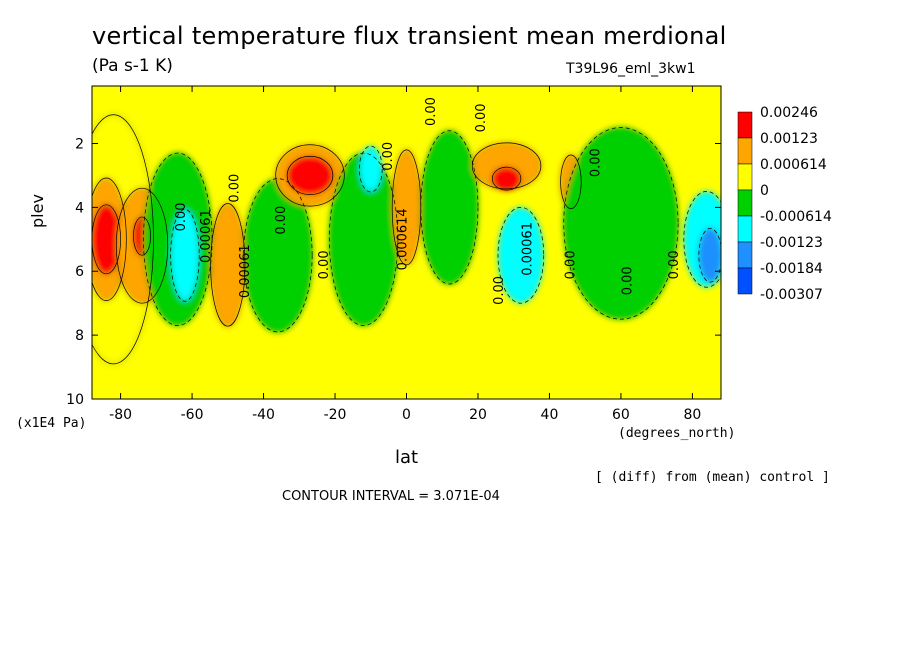  Describe the element at coordinates (628, 280) in the screenshot. I see `contour-label-14: 0.00` at that location.